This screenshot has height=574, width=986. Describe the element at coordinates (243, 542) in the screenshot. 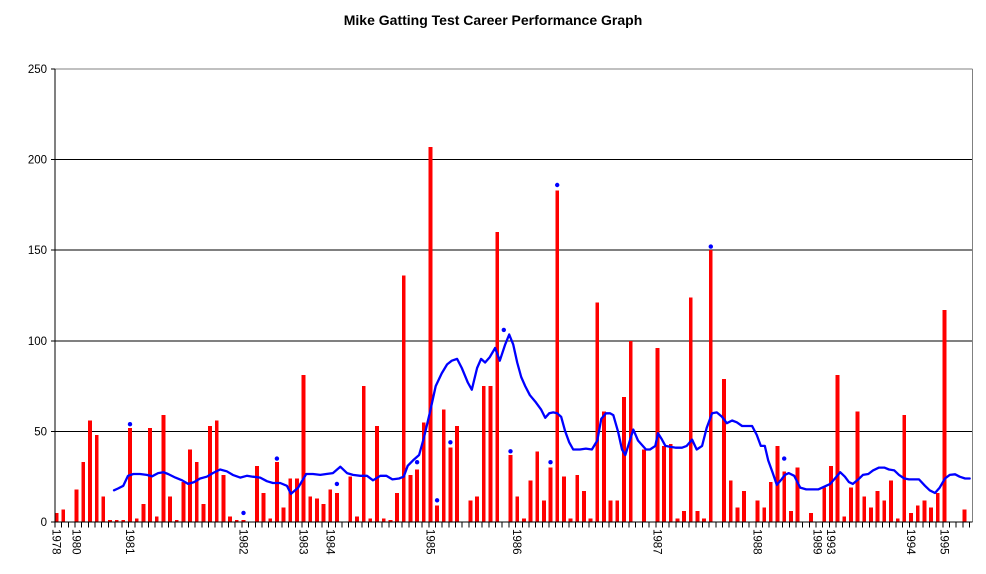

I see `year-label: 1982` at that location.